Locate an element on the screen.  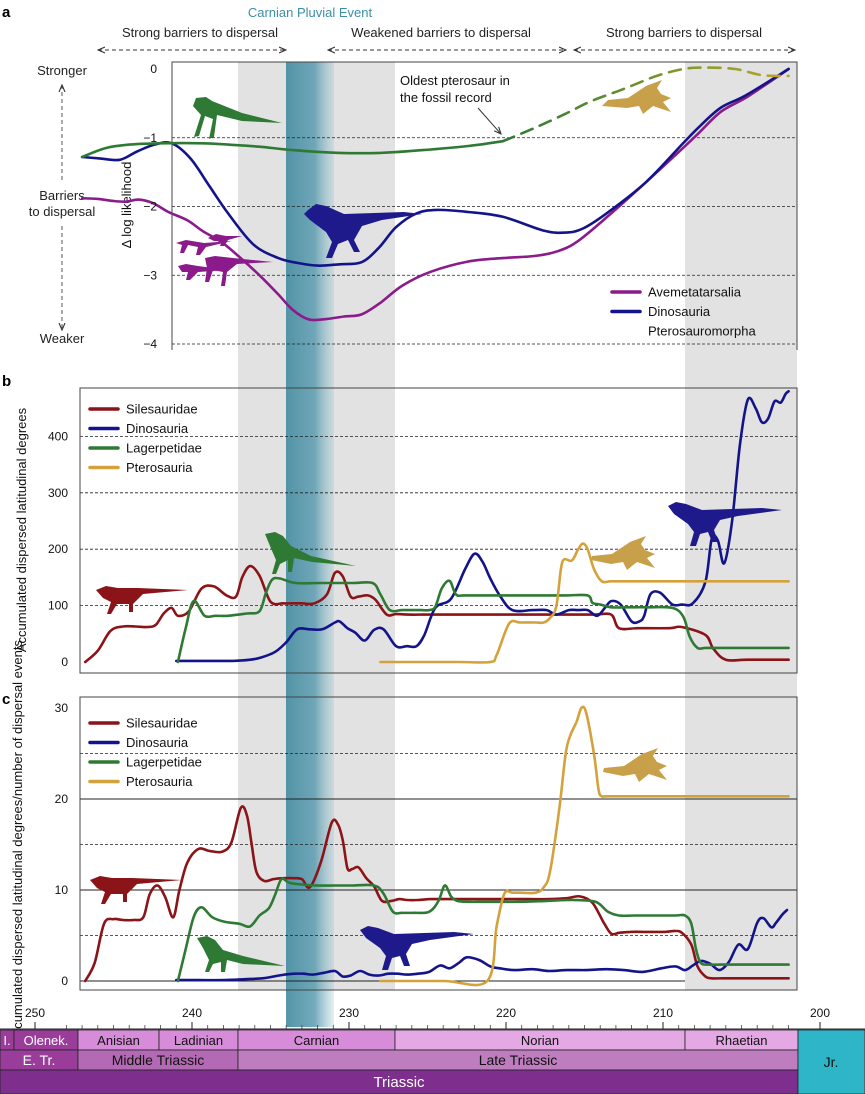
stronger-label: Stronger is located at coordinates (62, 70).